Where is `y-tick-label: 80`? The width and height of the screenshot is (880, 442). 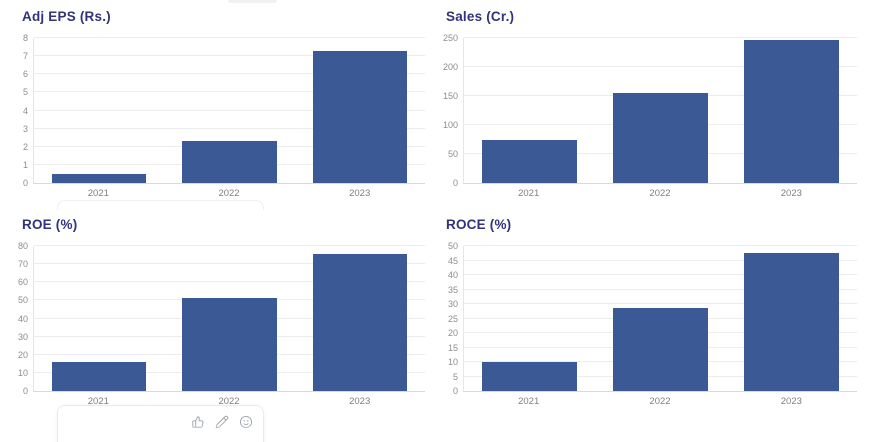
y-tick-label: 80 is located at coordinates (22, 246).